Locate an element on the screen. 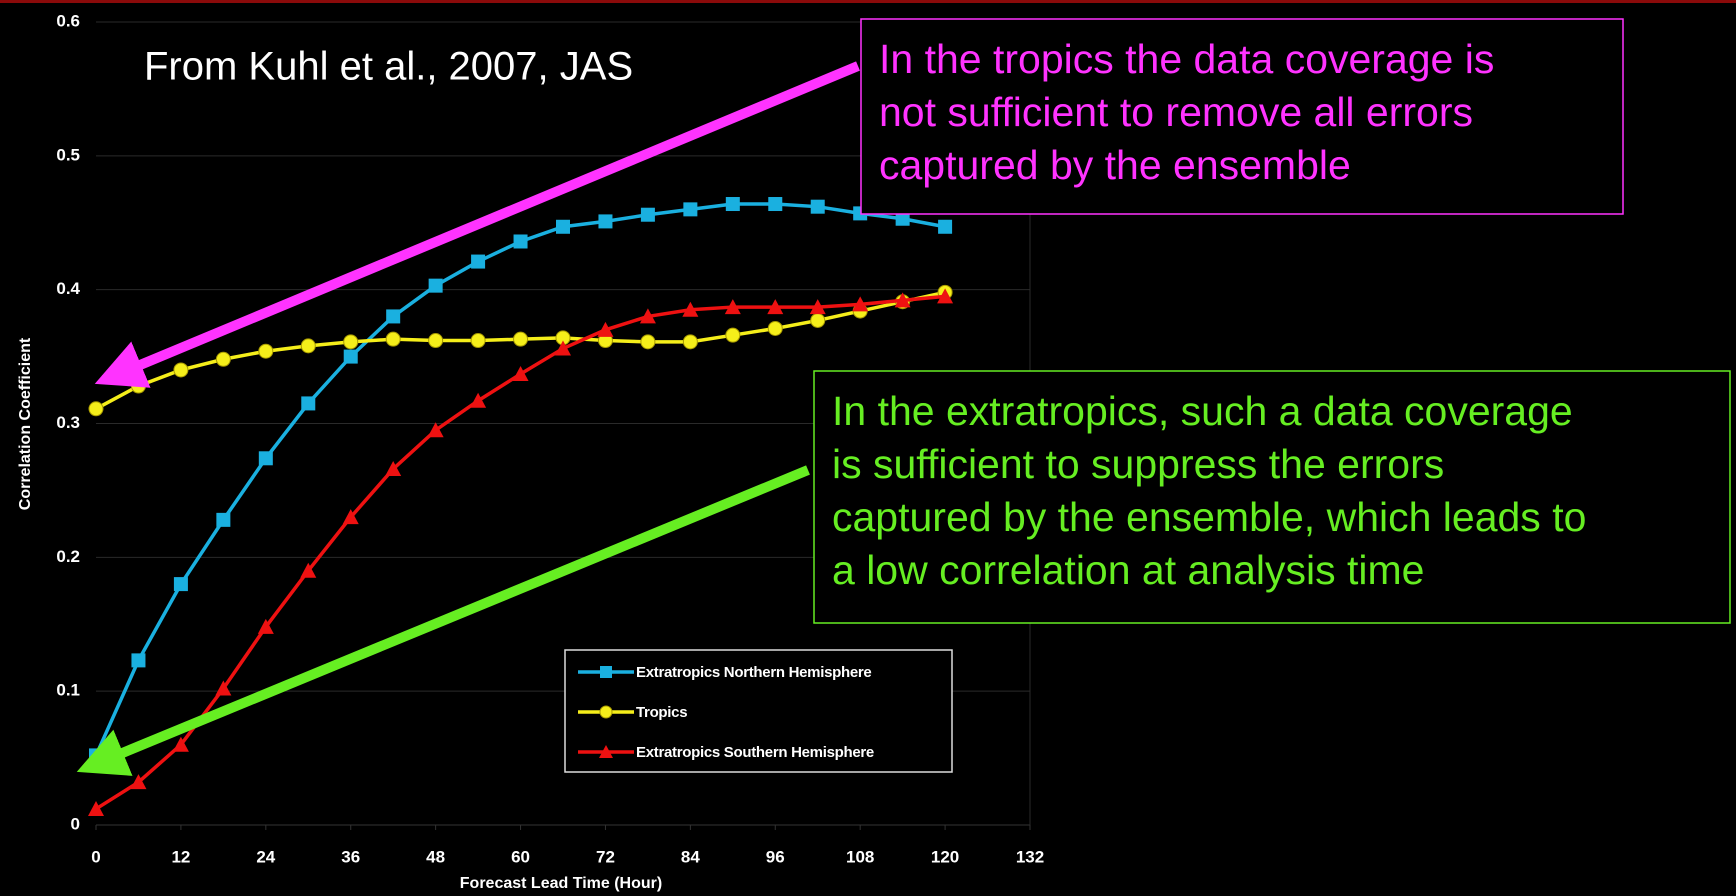  y-tick-label: 0.5 is located at coordinates (68, 154).